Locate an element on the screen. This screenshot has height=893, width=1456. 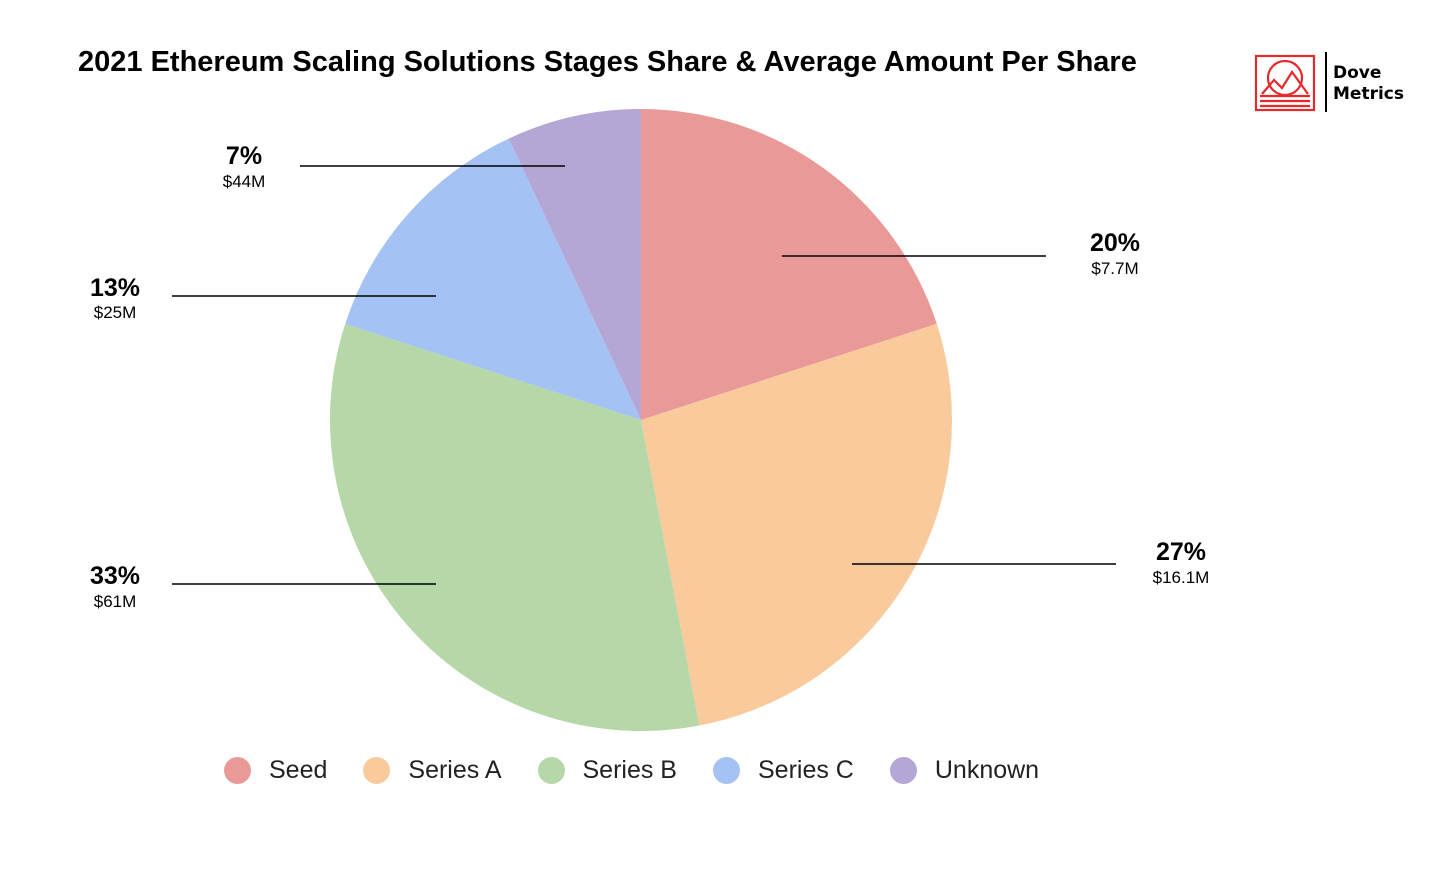
slice-percent-label: 27% is located at coordinates (1181, 552).